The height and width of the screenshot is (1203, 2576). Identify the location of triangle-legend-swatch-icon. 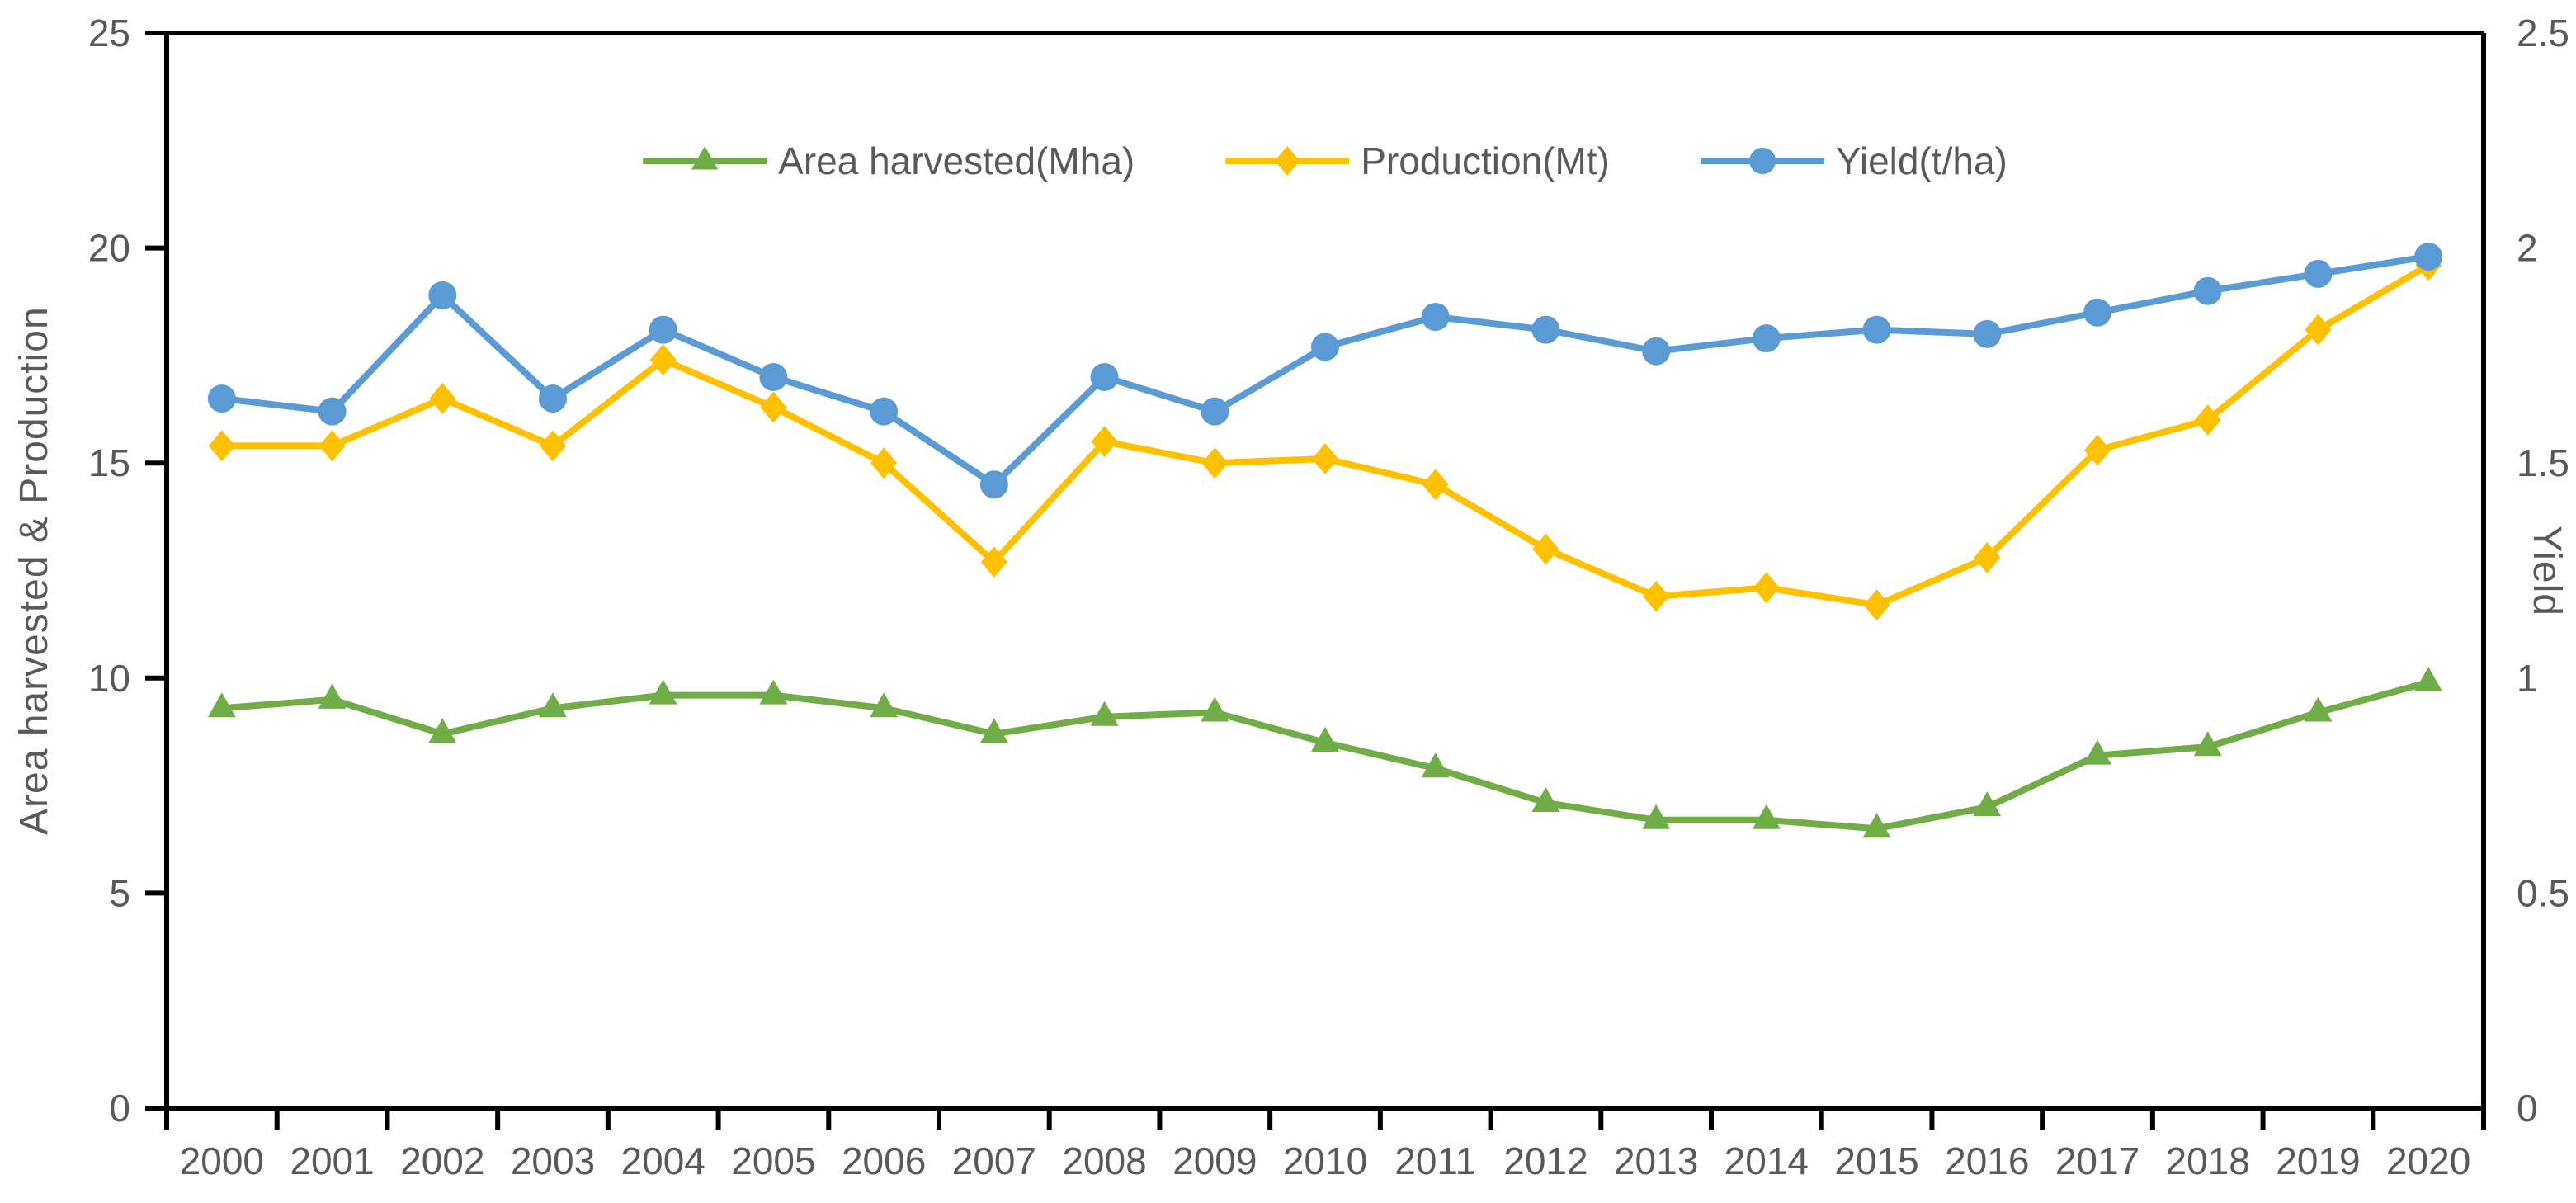
(705, 157).